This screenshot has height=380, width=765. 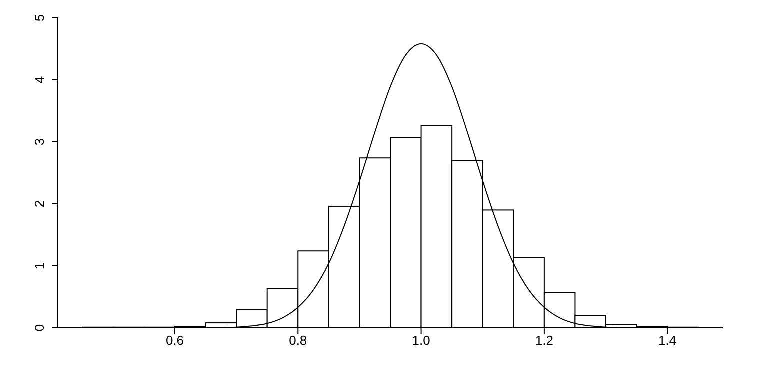 What do you see at coordinates (39, 142) in the screenshot?
I see `y-tick-label: 3` at bounding box center [39, 142].